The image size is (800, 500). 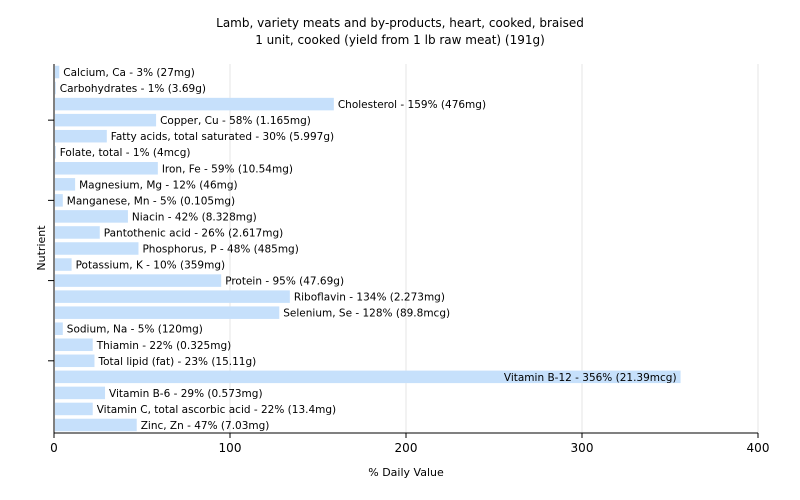 What do you see at coordinates (220, 250) in the screenshot?
I see `bar-label: Phosphorus, P - 48% (485mg)` at bounding box center [220, 250].